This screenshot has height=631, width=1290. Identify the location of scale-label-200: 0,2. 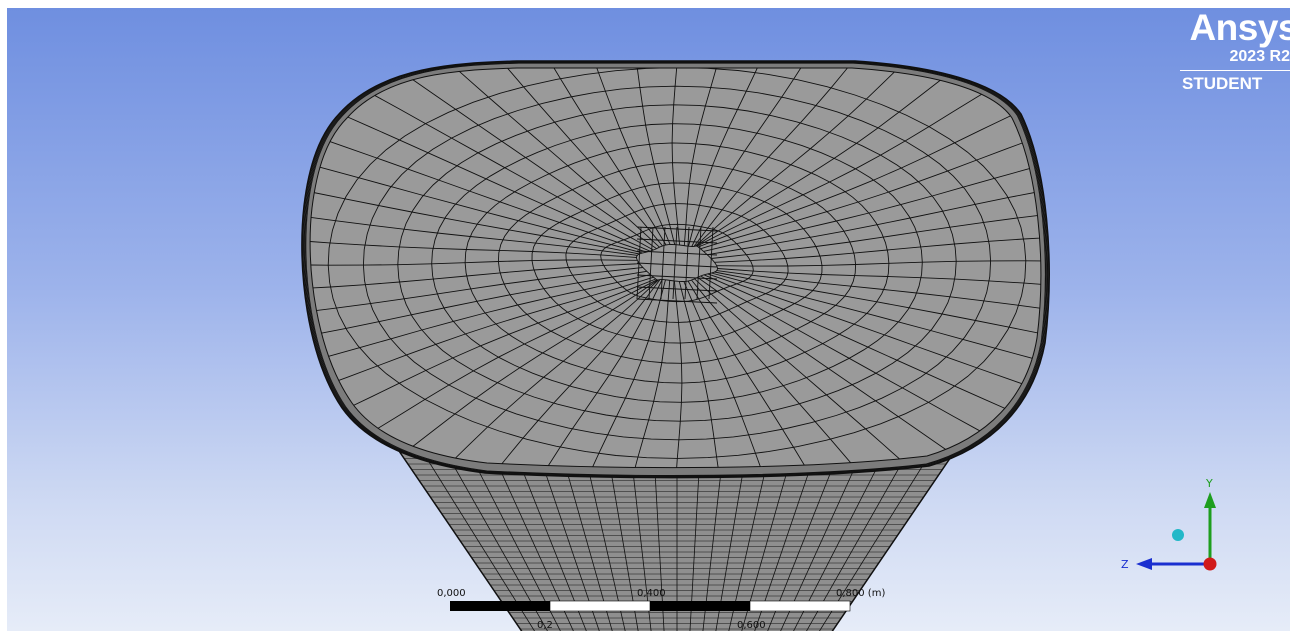
(545, 625).